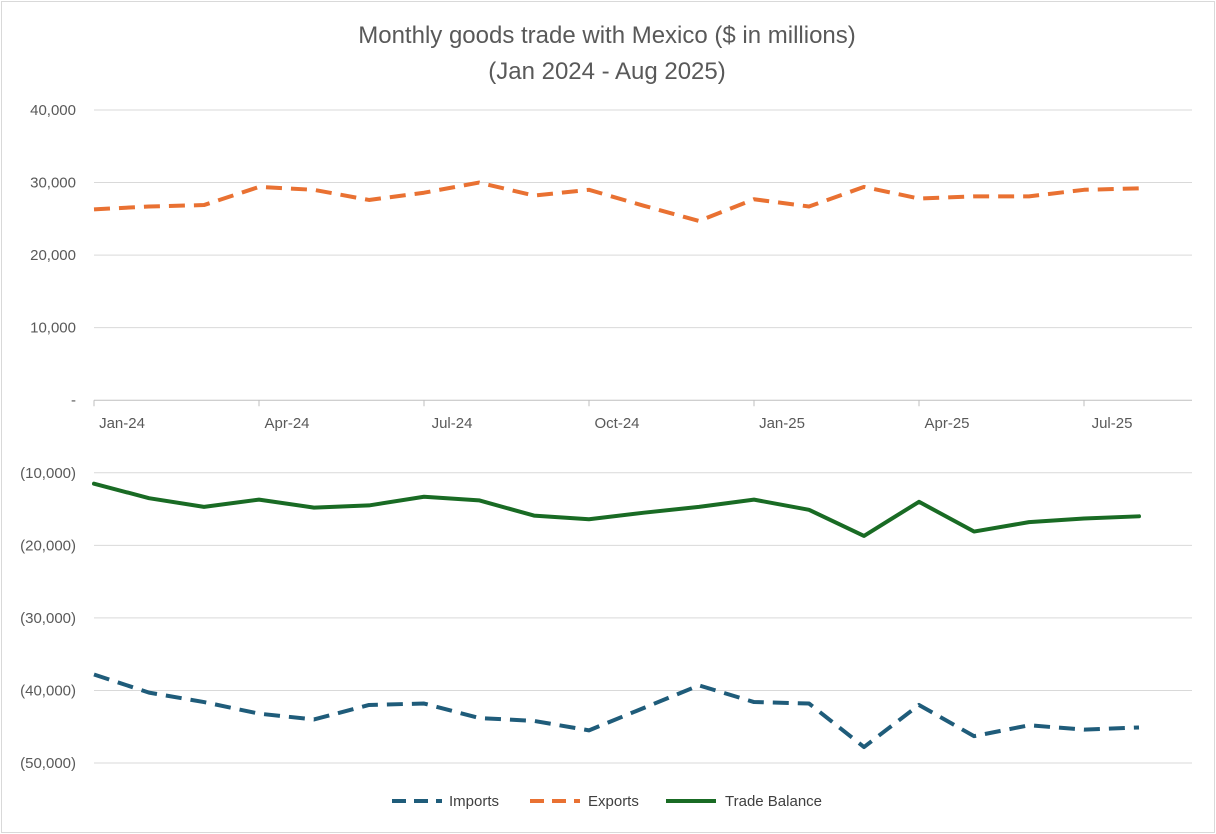 This screenshot has height=834, width=1216. What do you see at coordinates (616, 423) in the screenshot?
I see `x-tick-label: Oct-24` at bounding box center [616, 423].